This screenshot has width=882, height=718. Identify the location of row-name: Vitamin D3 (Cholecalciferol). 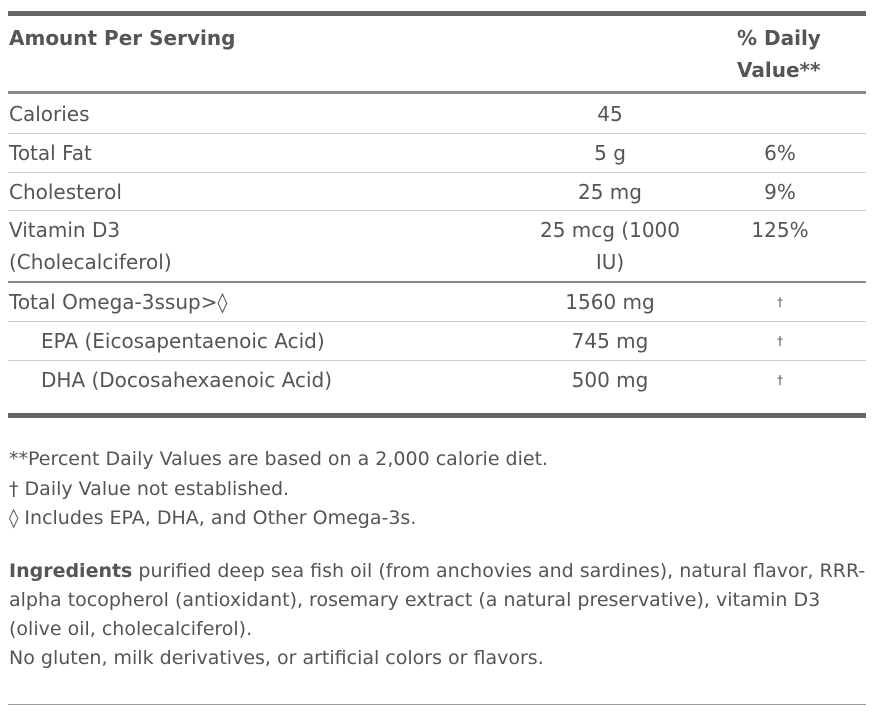
(90, 246).